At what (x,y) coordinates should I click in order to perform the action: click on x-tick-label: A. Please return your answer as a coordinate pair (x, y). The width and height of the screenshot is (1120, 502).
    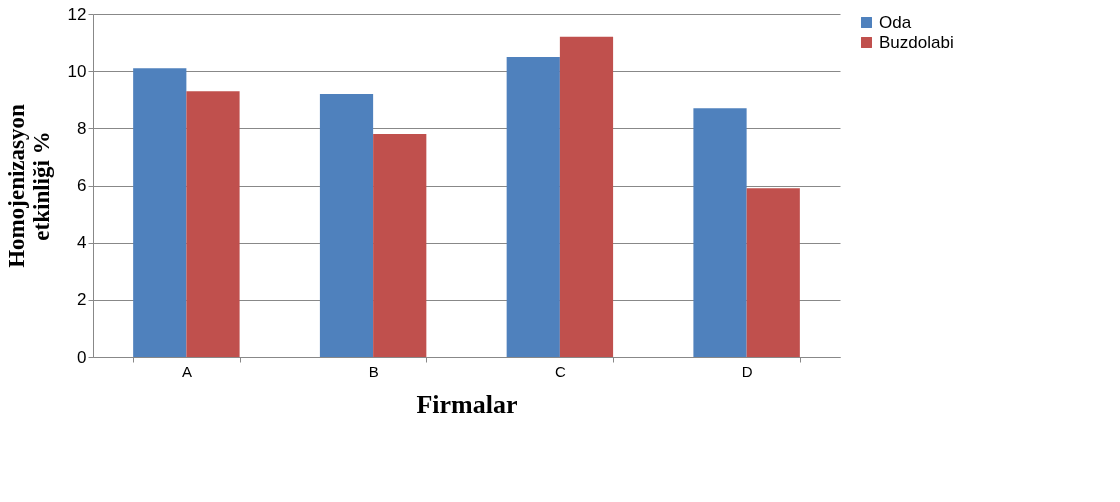
    Looking at the image, I should click on (186, 371).